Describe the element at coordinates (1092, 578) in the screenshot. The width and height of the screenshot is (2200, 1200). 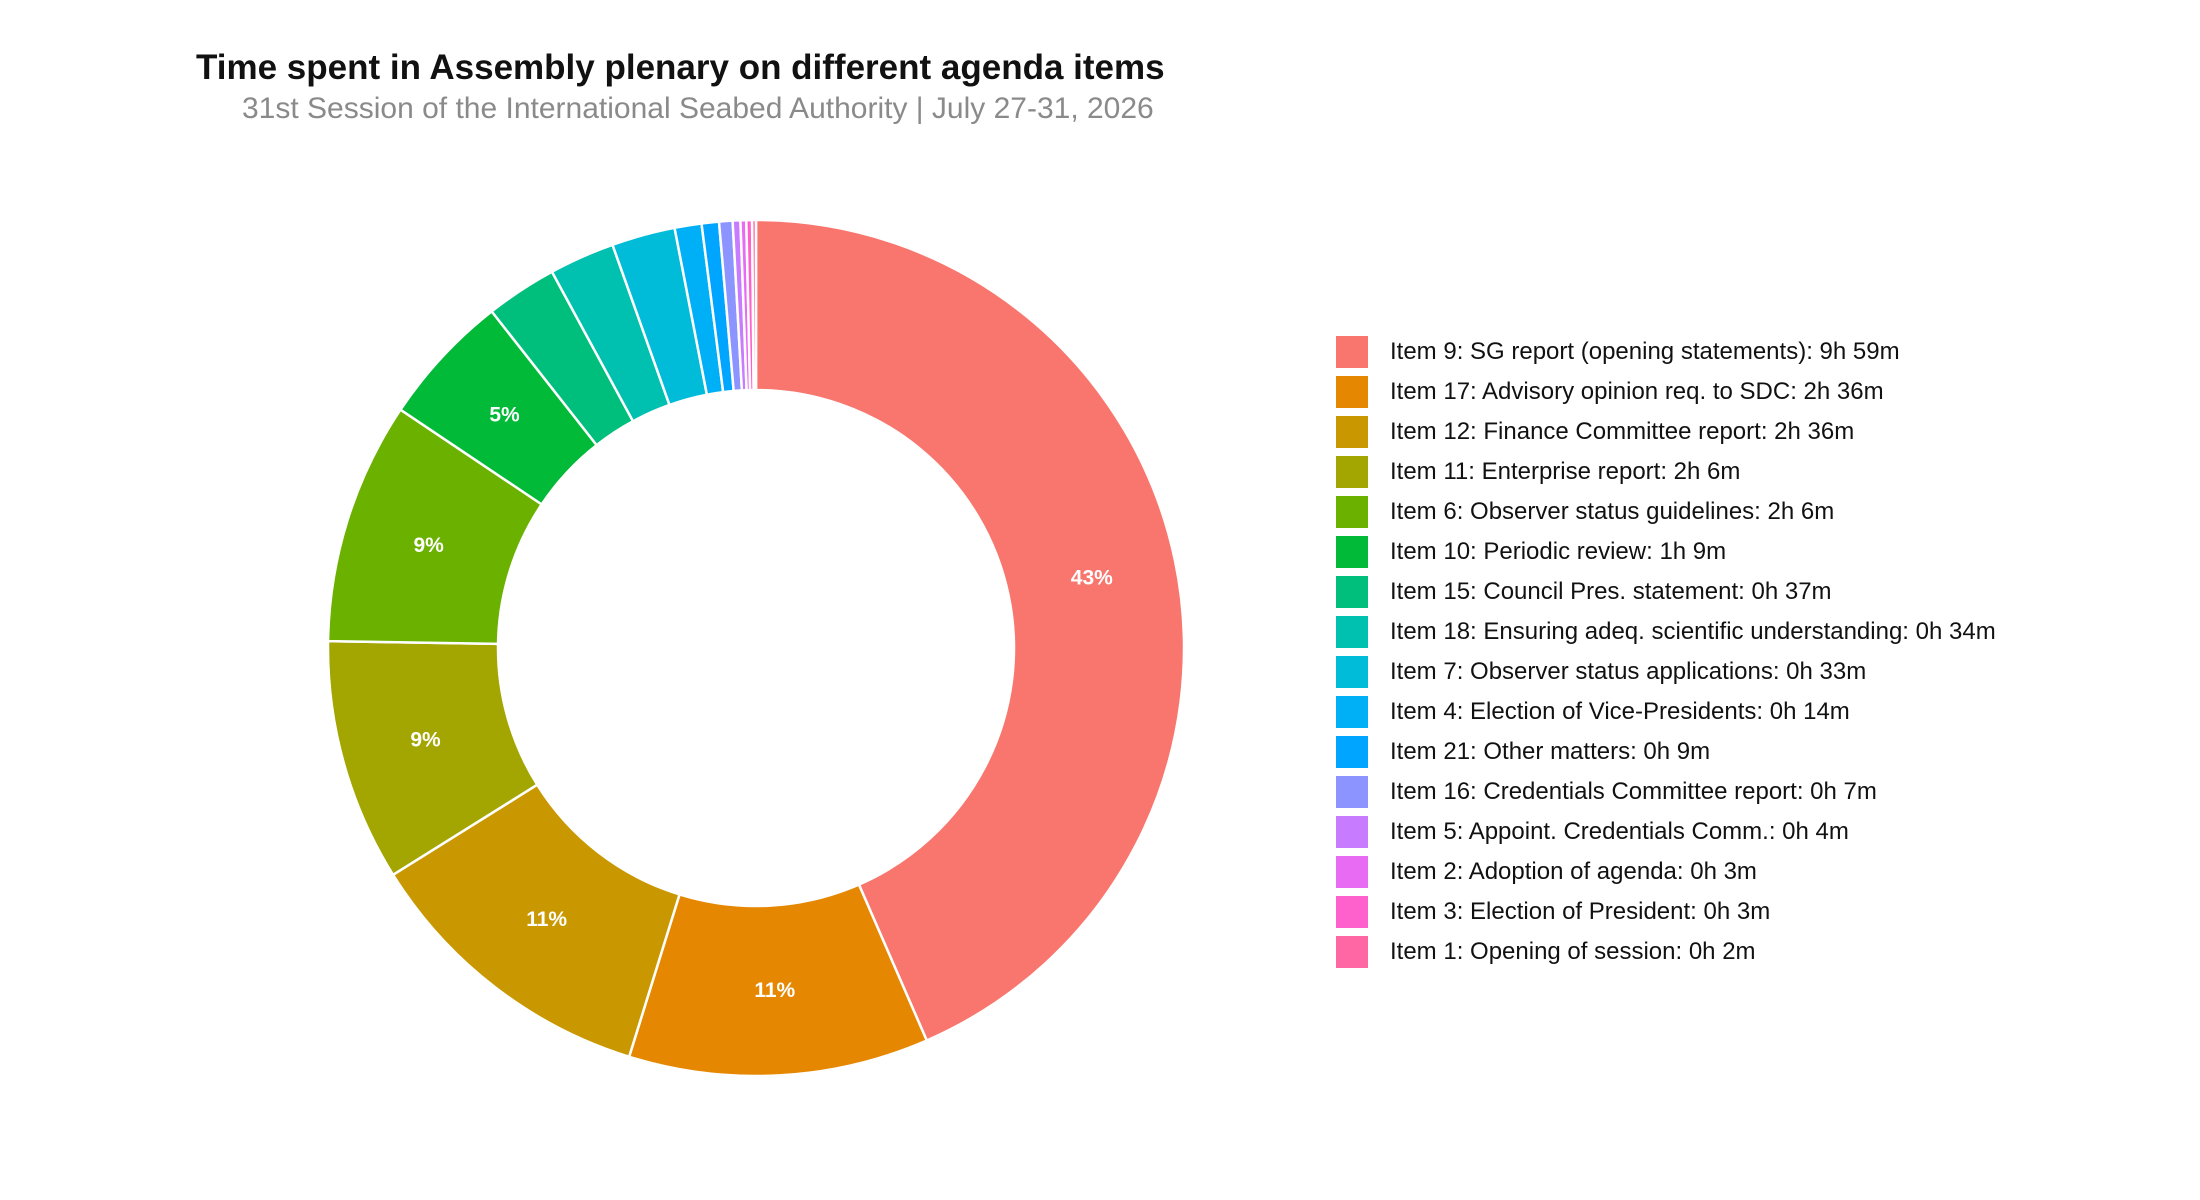
I see `slice-percent-label: 43%` at that location.